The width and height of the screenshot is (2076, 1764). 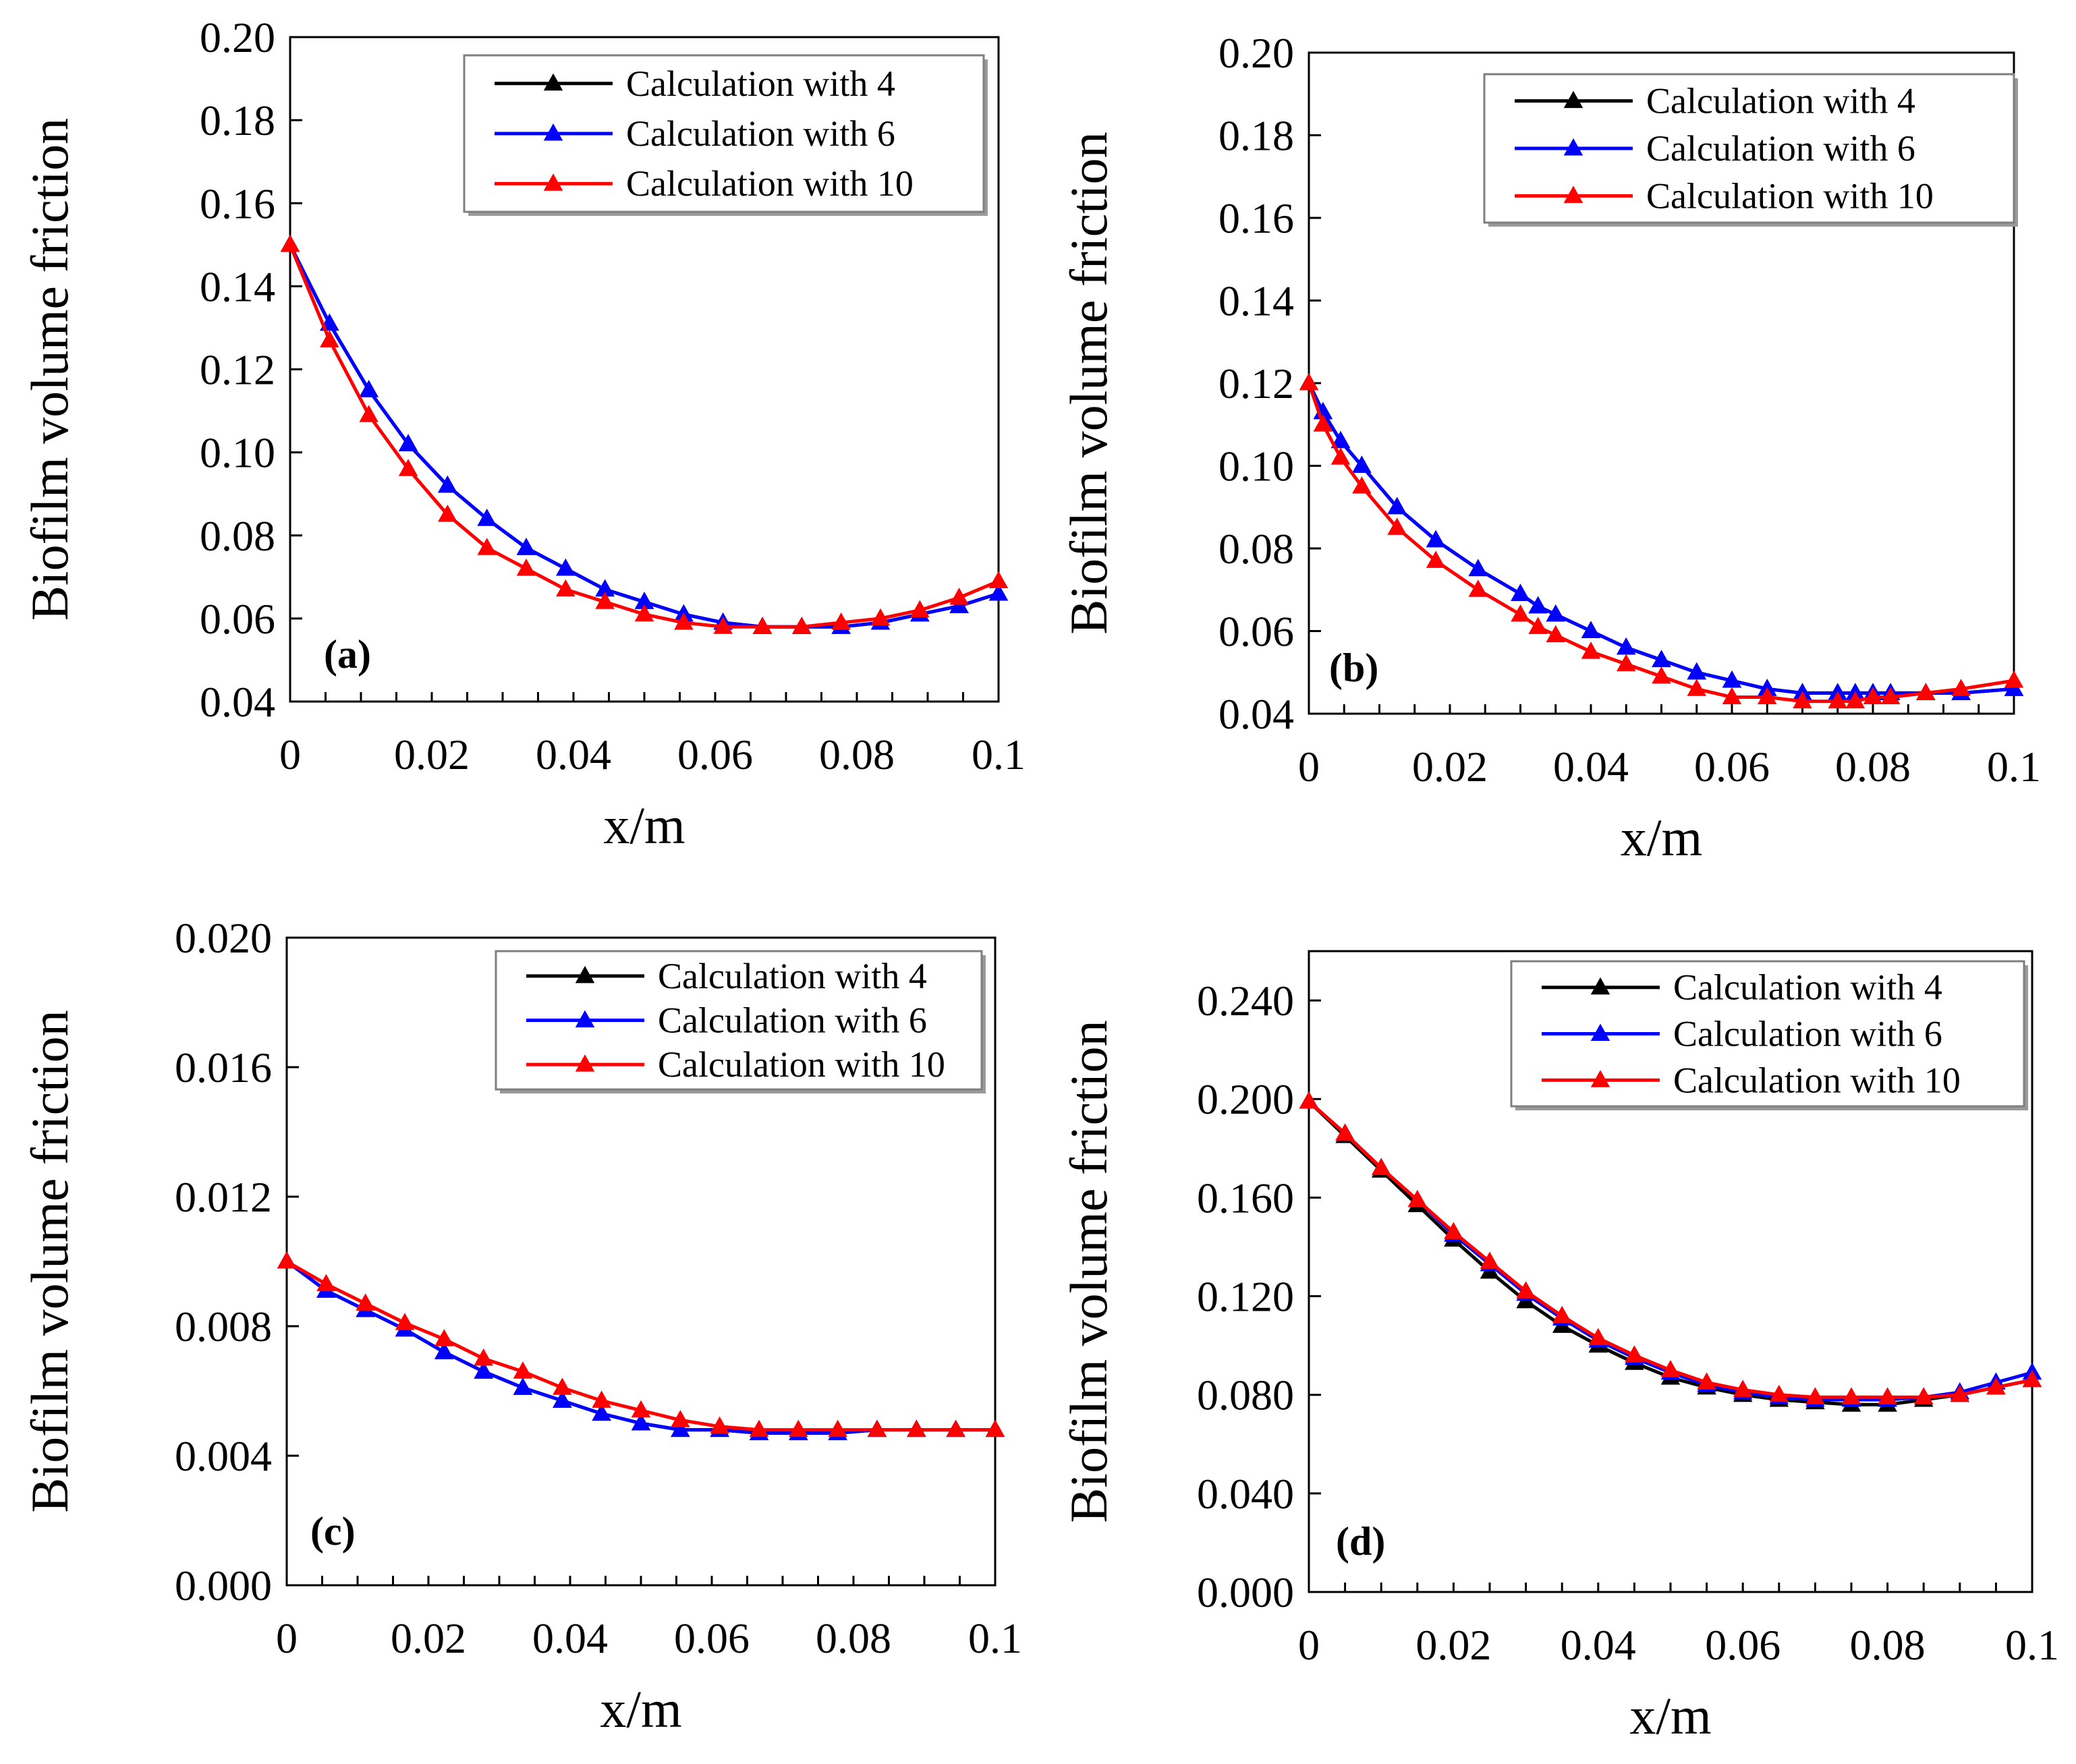 What do you see at coordinates (573, 754) in the screenshot?
I see `x-tick-label: 0.04` at bounding box center [573, 754].